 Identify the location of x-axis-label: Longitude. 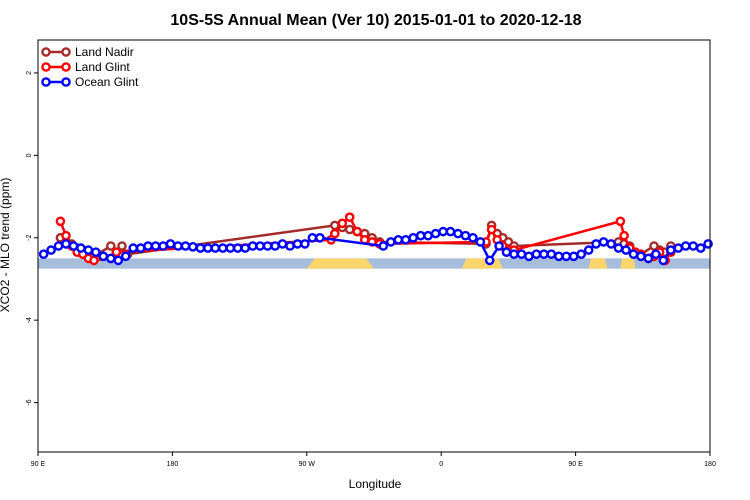
(375, 484).